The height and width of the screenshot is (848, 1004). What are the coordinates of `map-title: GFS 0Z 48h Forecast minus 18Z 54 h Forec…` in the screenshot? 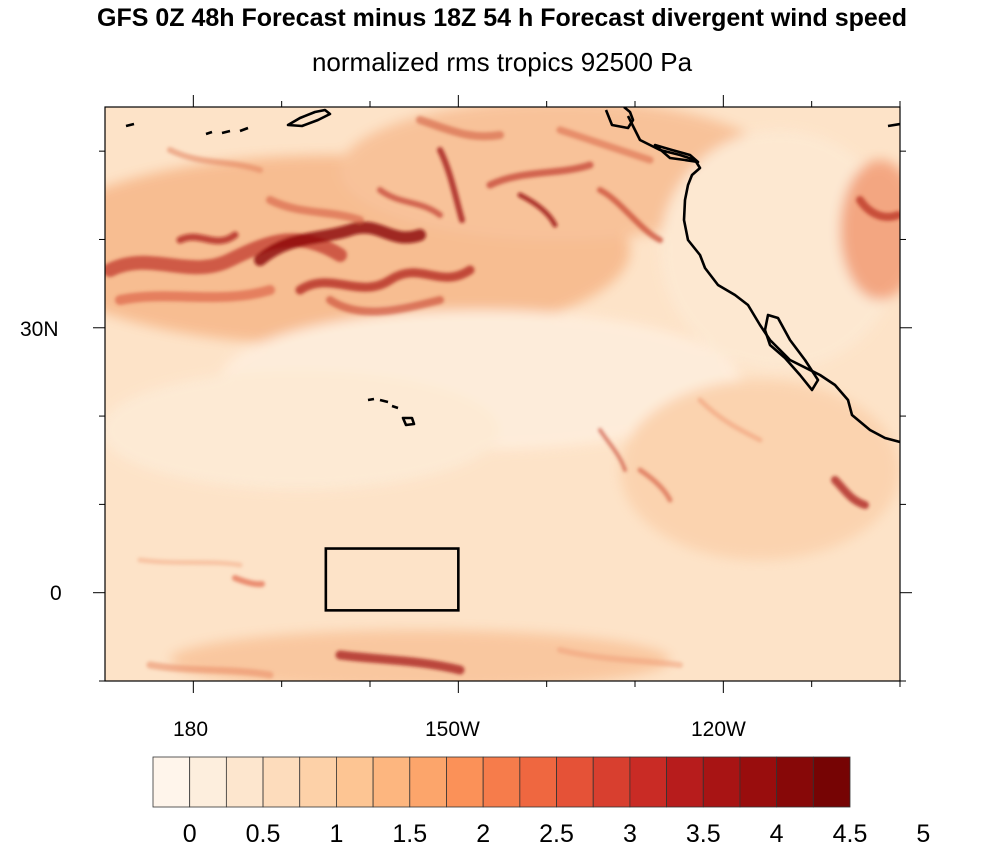 It's located at (502, 18).